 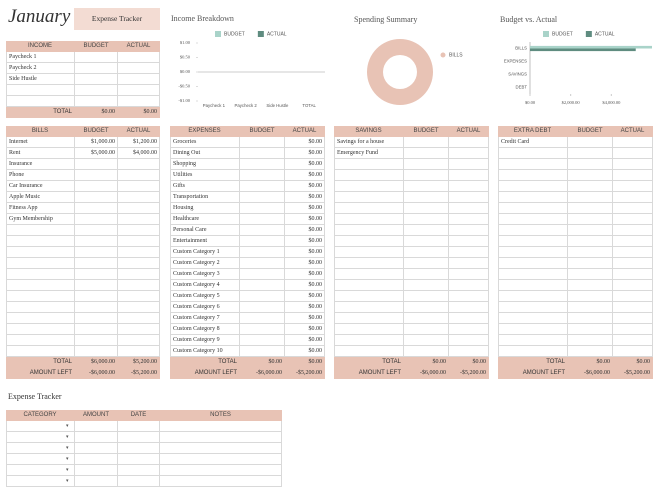 What do you see at coordinates (260, 34) in the screenshot?
I see `legend-swatch` at bounding box center [260, 34].